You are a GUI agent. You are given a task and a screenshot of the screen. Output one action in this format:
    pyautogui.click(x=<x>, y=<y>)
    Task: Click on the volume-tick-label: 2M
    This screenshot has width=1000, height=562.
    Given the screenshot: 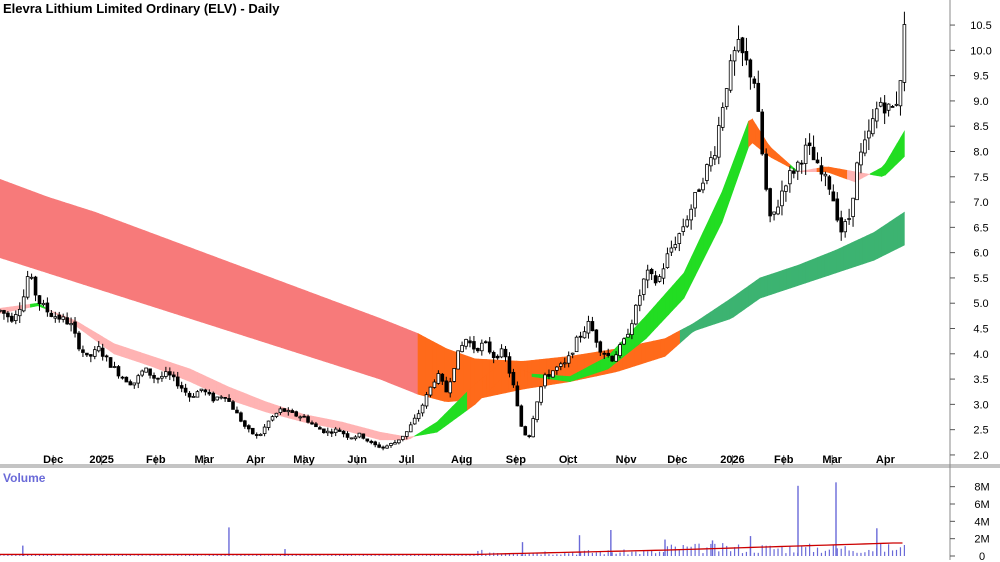 What is the action you would take?
    pyautogui.click(x=981, y=540)
    